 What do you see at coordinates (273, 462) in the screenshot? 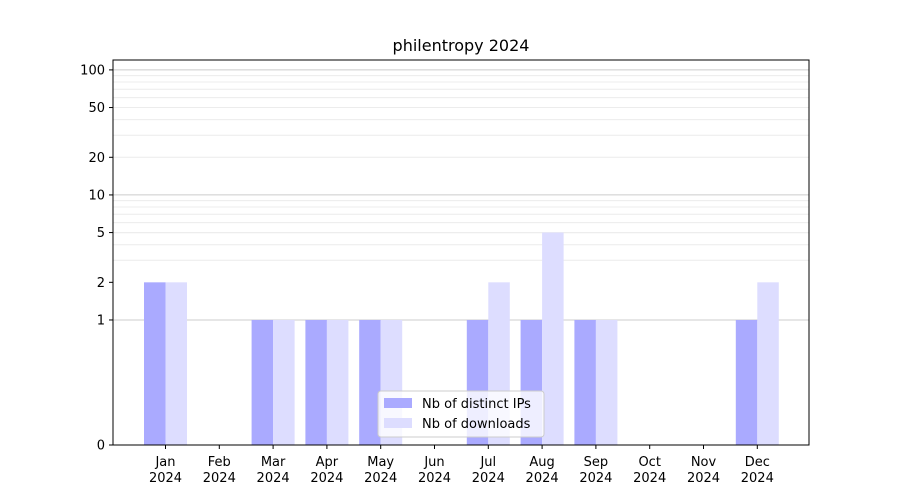
I see `x-tick-label-month: Mar` at bounding box center [273, 462].